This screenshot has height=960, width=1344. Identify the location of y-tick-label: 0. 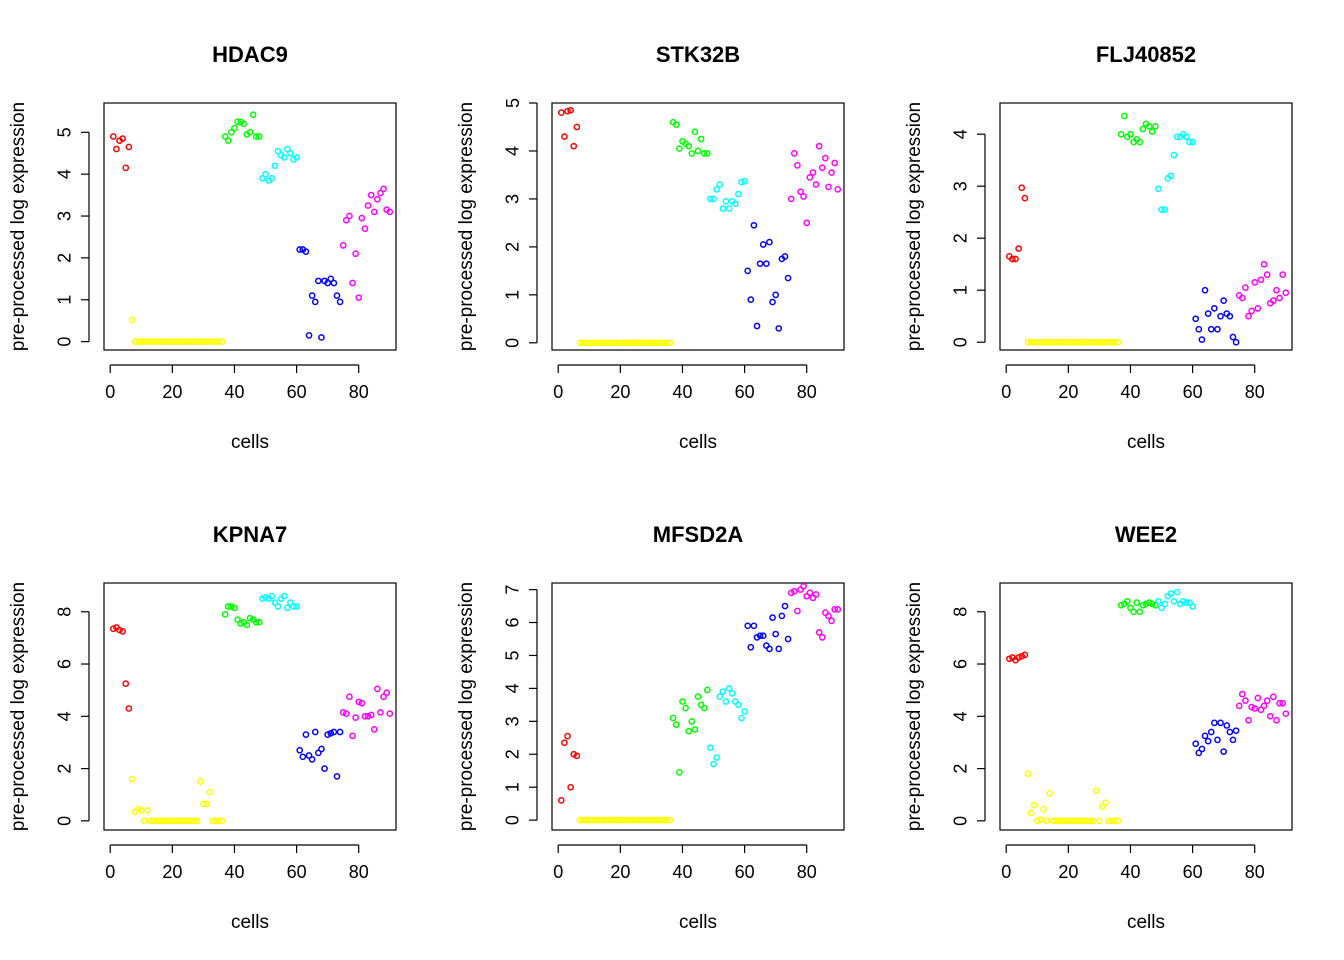
(961, 821).